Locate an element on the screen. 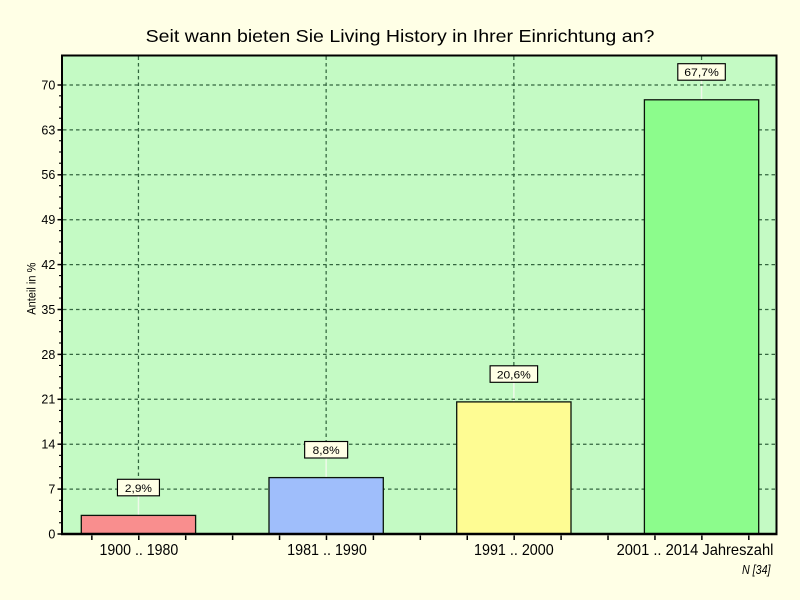 Image resolution: width=800 pixels, height=600 pixels. svg-text: 42 is located at coordinates (48, 265).